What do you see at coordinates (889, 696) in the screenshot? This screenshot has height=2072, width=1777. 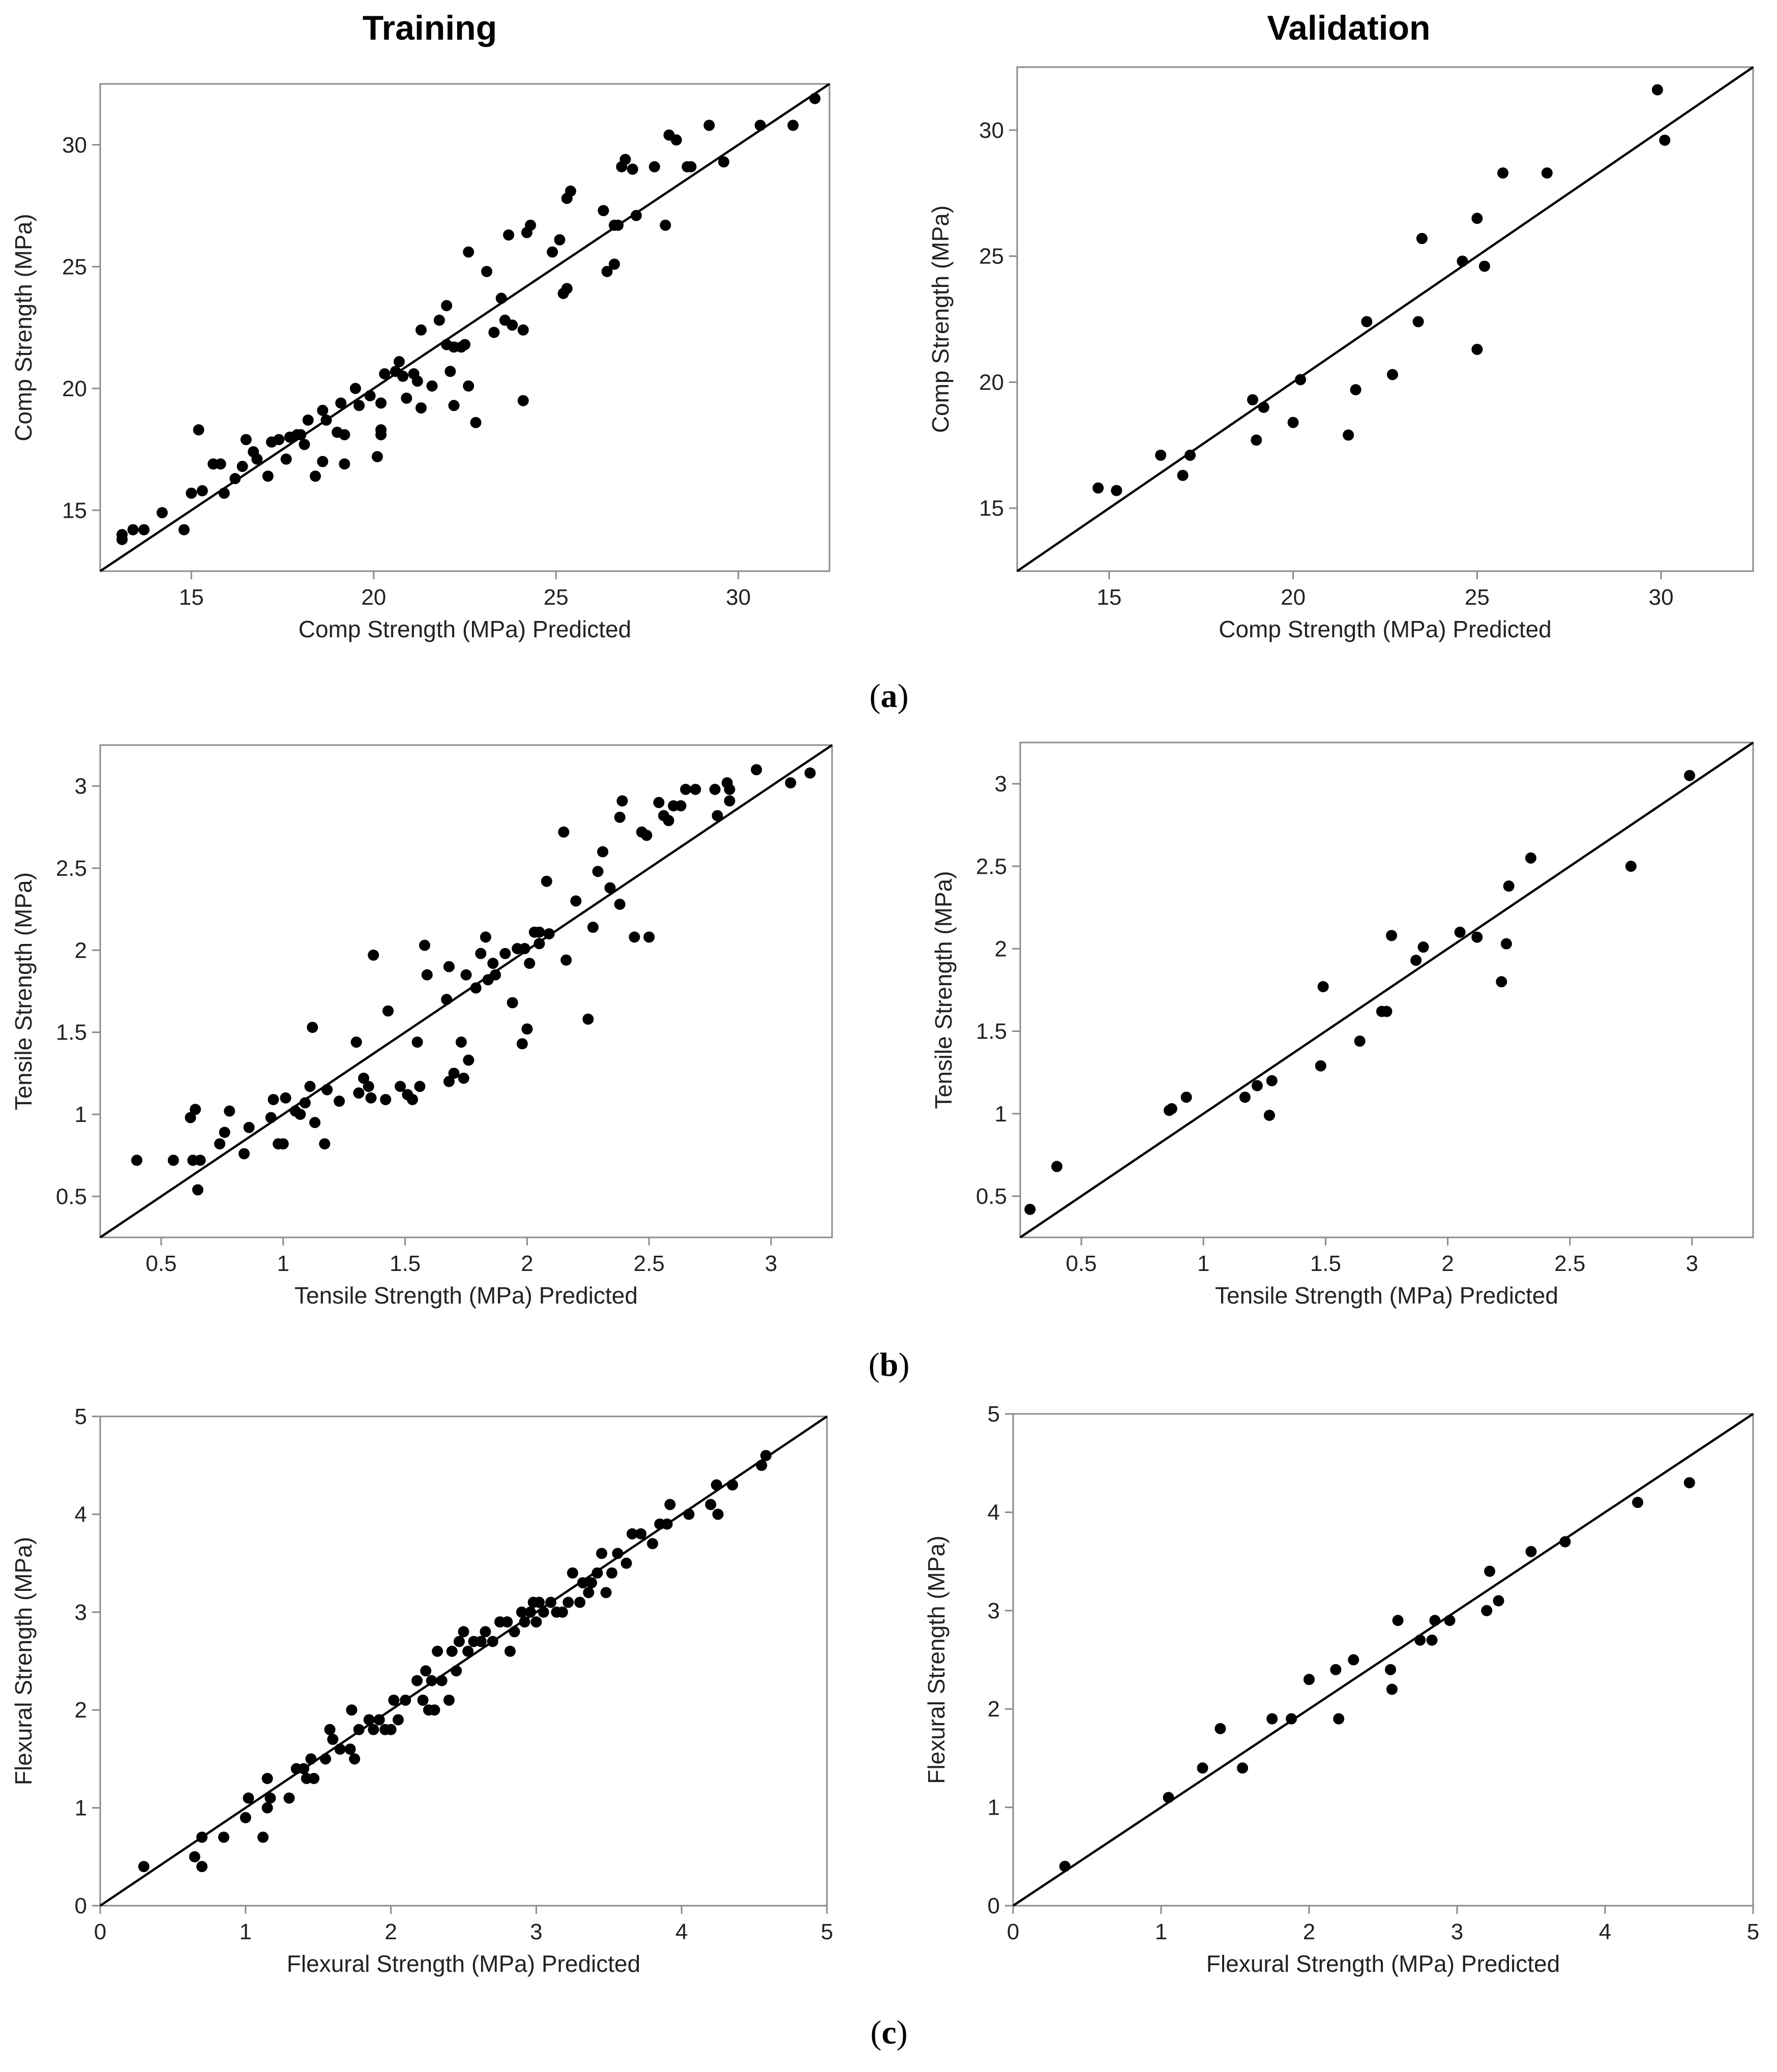 I see `panel-label-a-letter: a` at bounding box center [889, 696].